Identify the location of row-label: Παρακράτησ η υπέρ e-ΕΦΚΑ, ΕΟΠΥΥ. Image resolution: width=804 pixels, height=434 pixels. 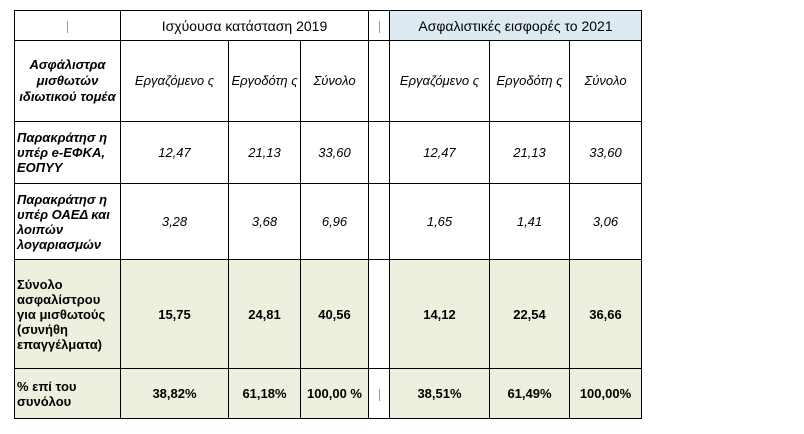
(67, 152).